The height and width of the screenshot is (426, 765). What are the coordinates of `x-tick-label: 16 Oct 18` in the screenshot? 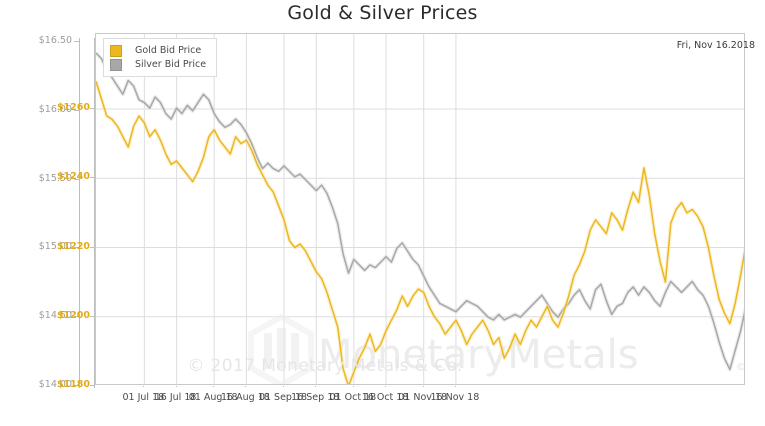 It's located at (385, 397).